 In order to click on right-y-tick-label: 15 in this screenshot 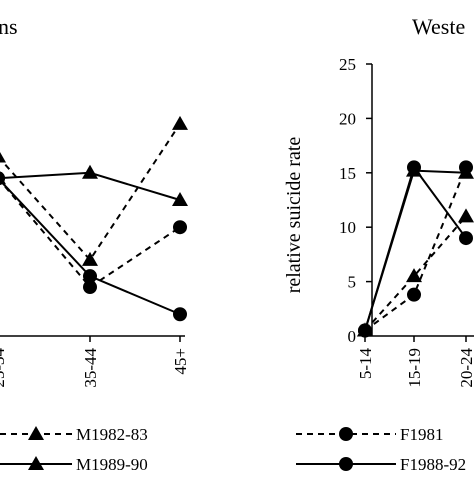, I will do `click(347, 173)`.